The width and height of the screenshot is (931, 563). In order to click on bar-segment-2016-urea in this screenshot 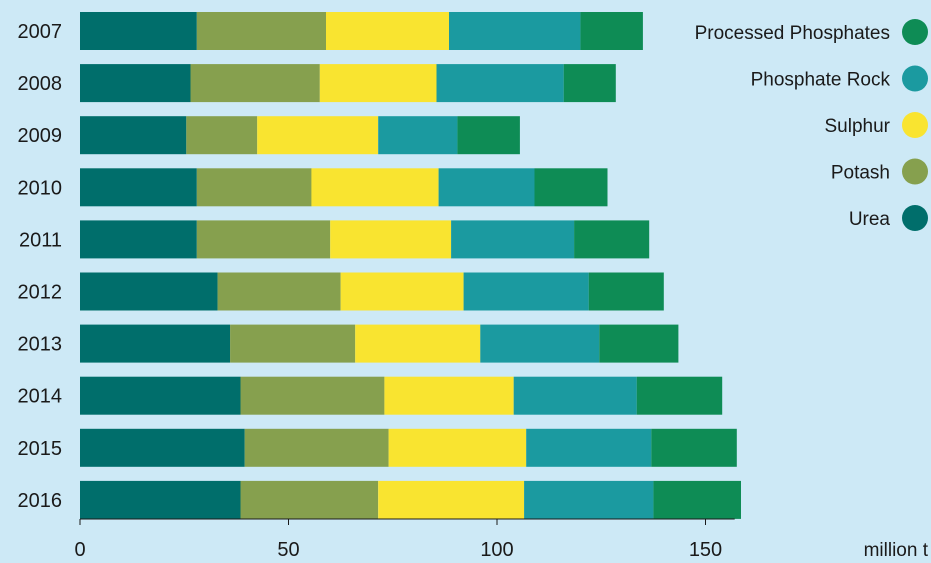, I will do `click(160, 499)`.